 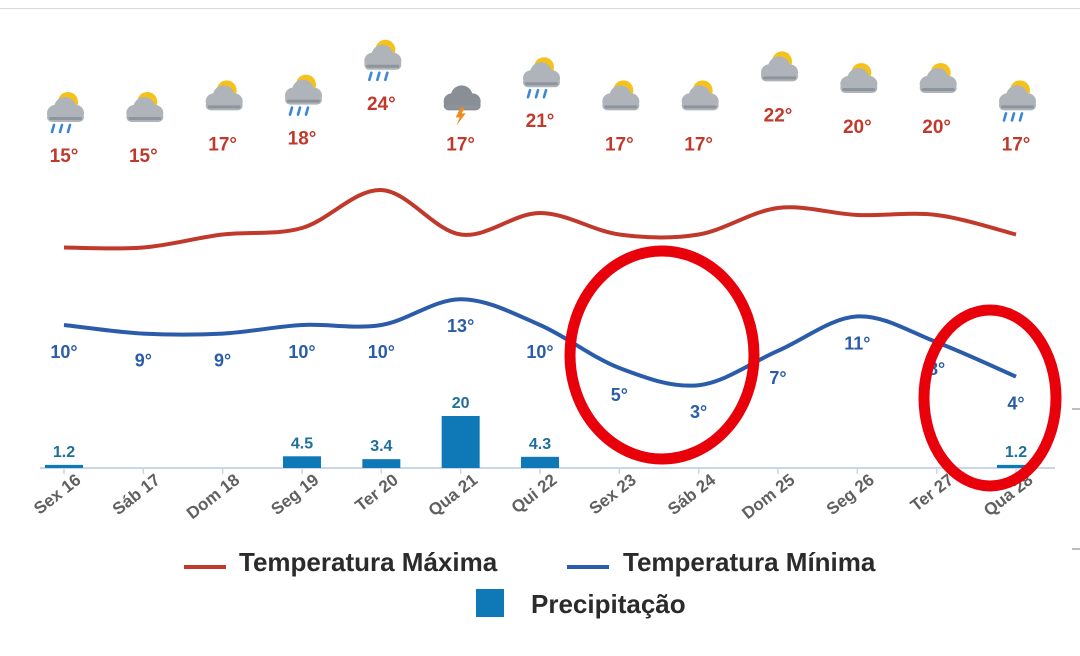 I want to click on x-tick-label: Sex 23, so click(x=613, y=494).